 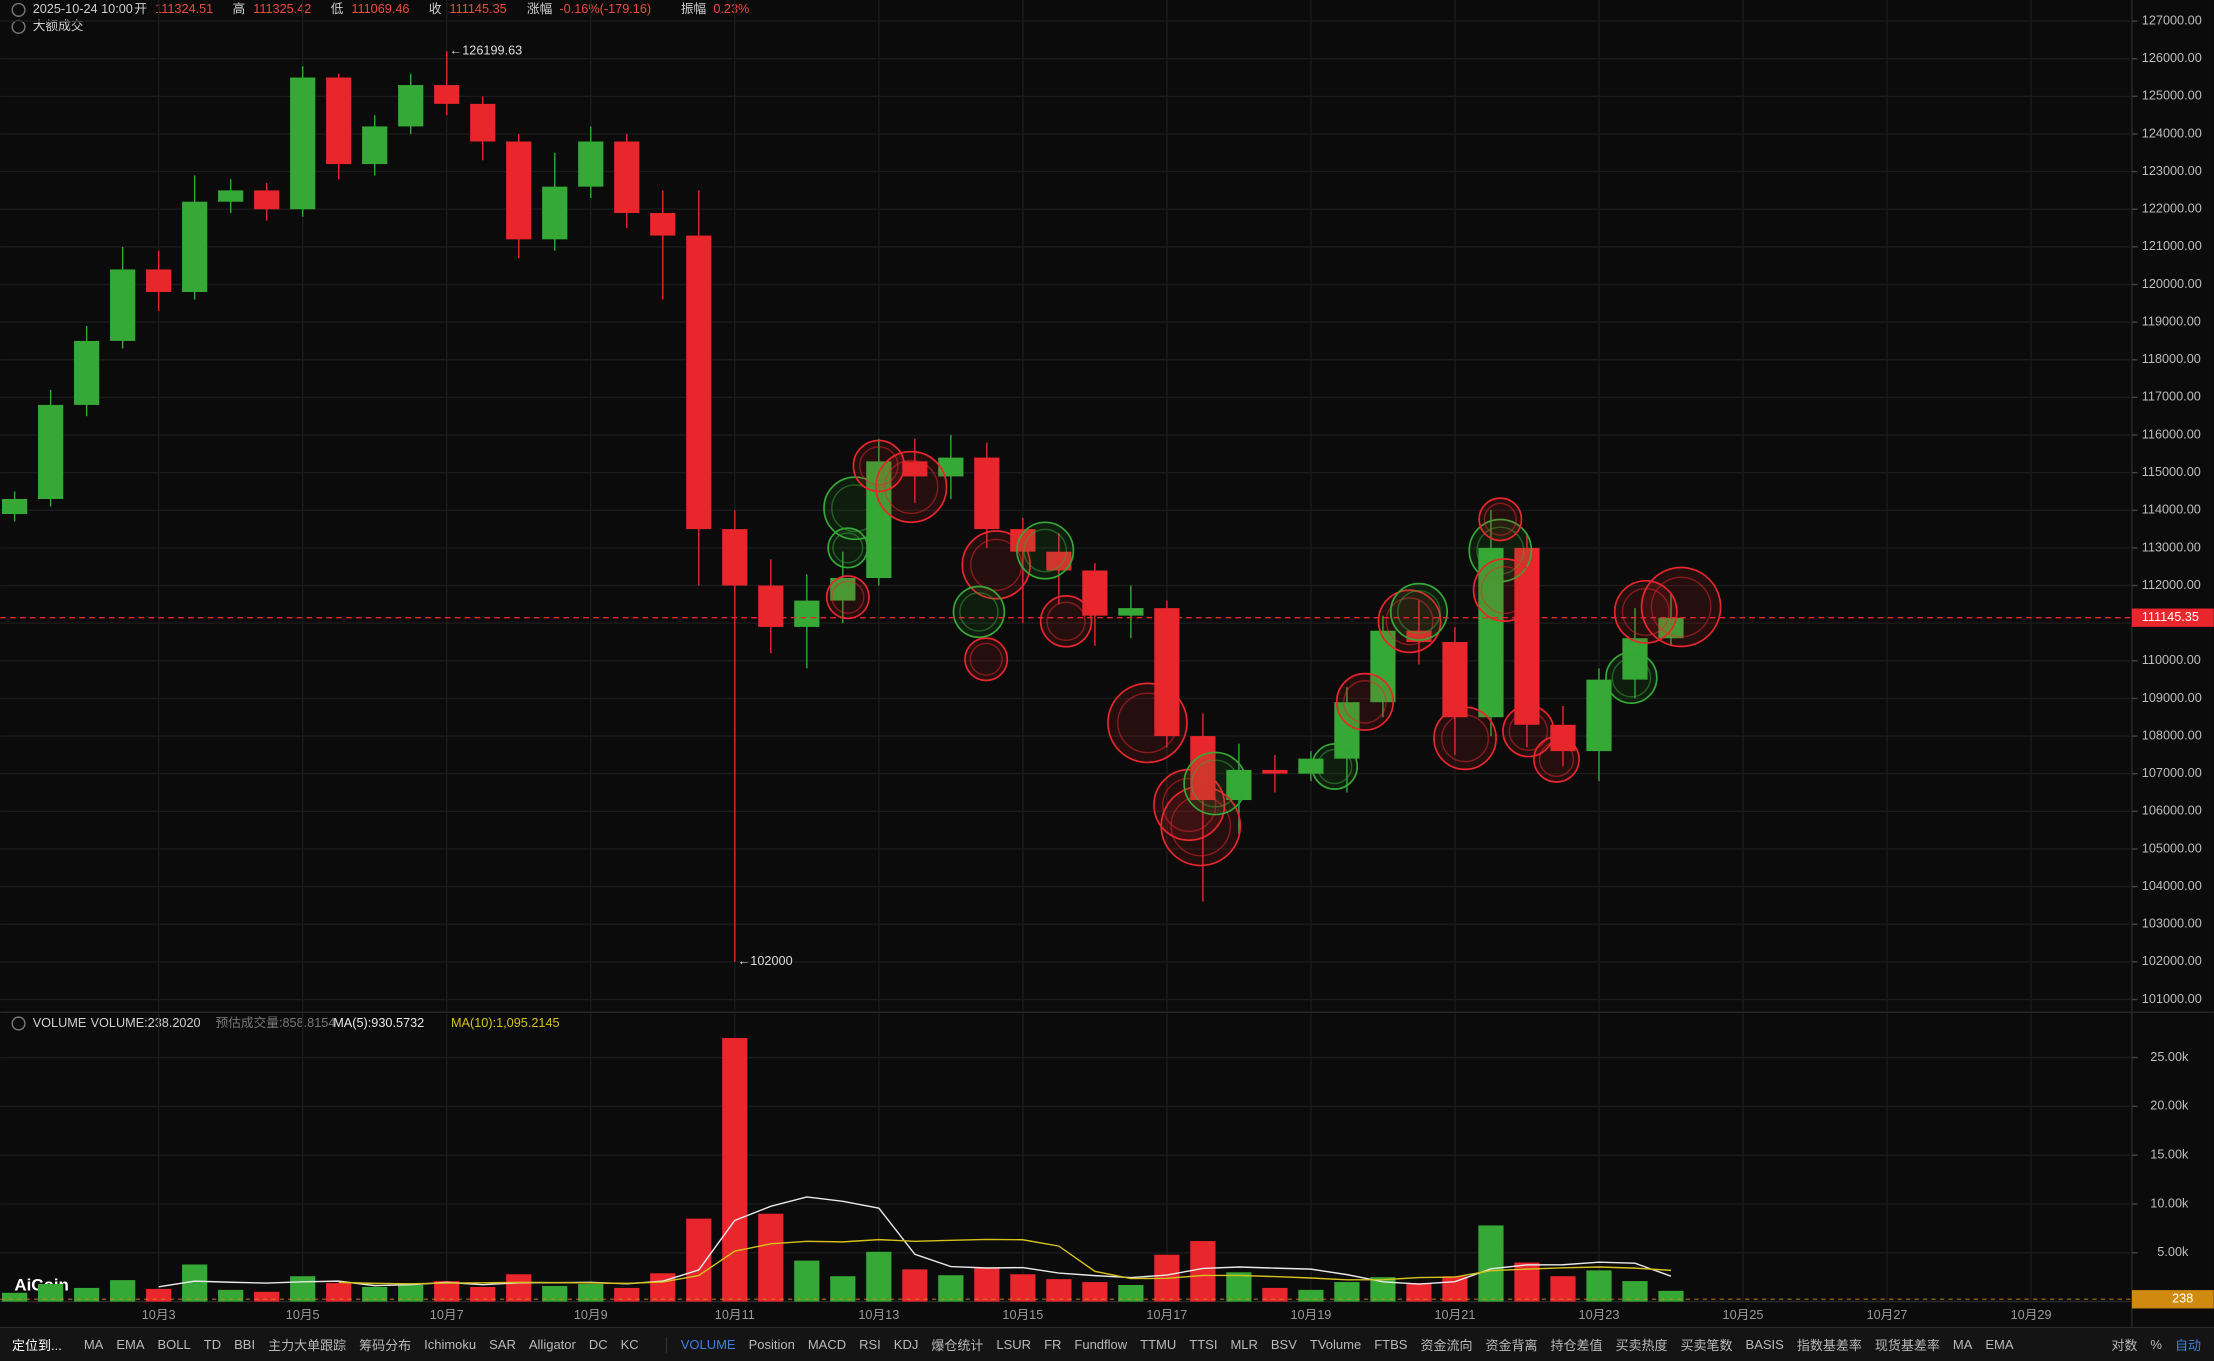 I want to click on scale-option: 对数, so click(x=2124, y=1345).